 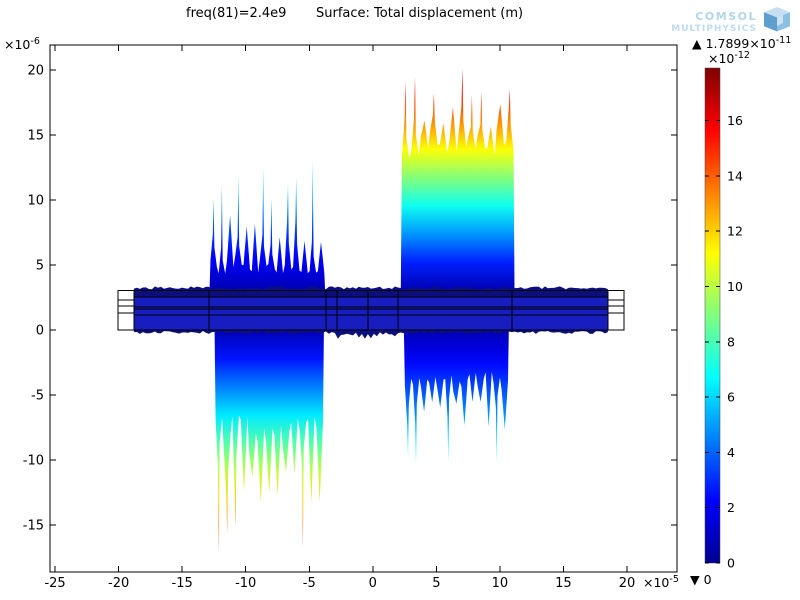 I want to click on x-tick-label: -20, so click(x=118, y=583).